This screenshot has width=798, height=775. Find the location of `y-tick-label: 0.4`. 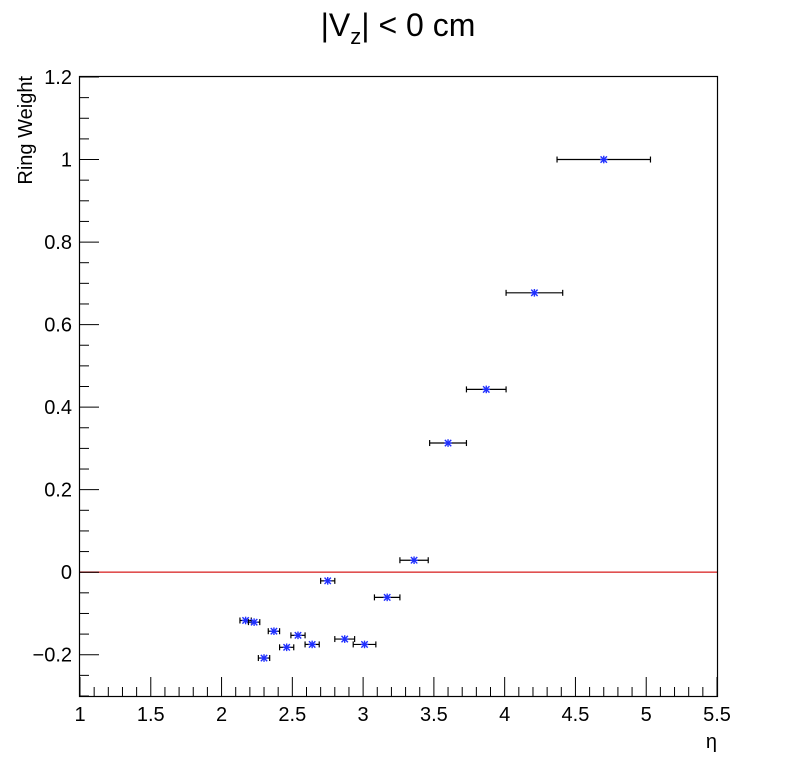

y-tick-label: 0.4 is located at coordinates (58, 408).